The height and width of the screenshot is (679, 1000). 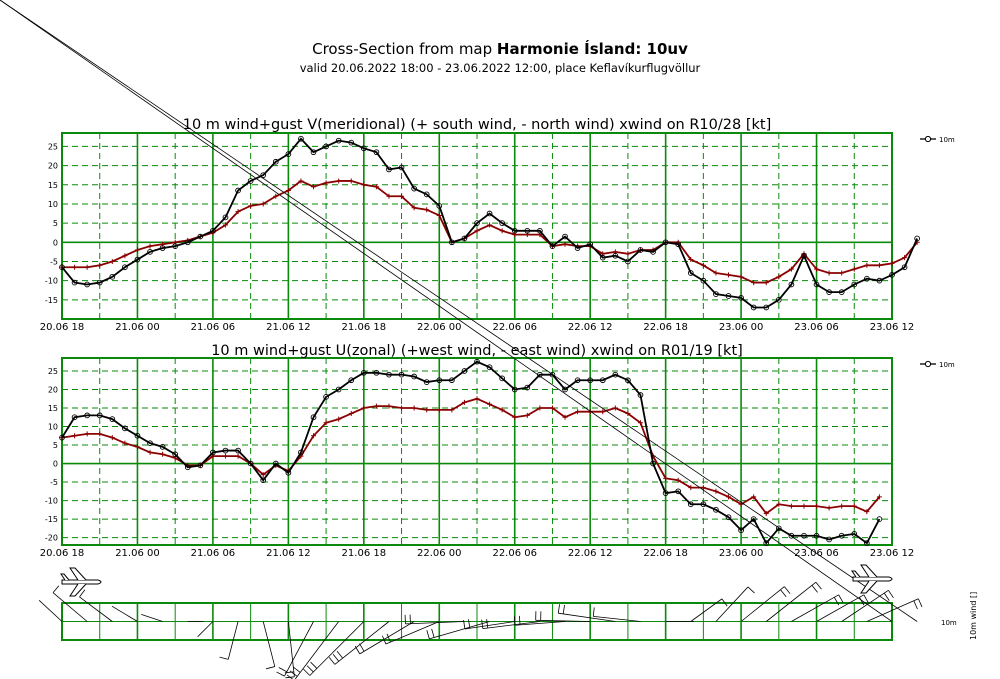 What do you see at coordinates (592, 49) in the screenshot?
I see `title-bold: Harmonie Ísland: 10uv` at bounding box center [592, 49].